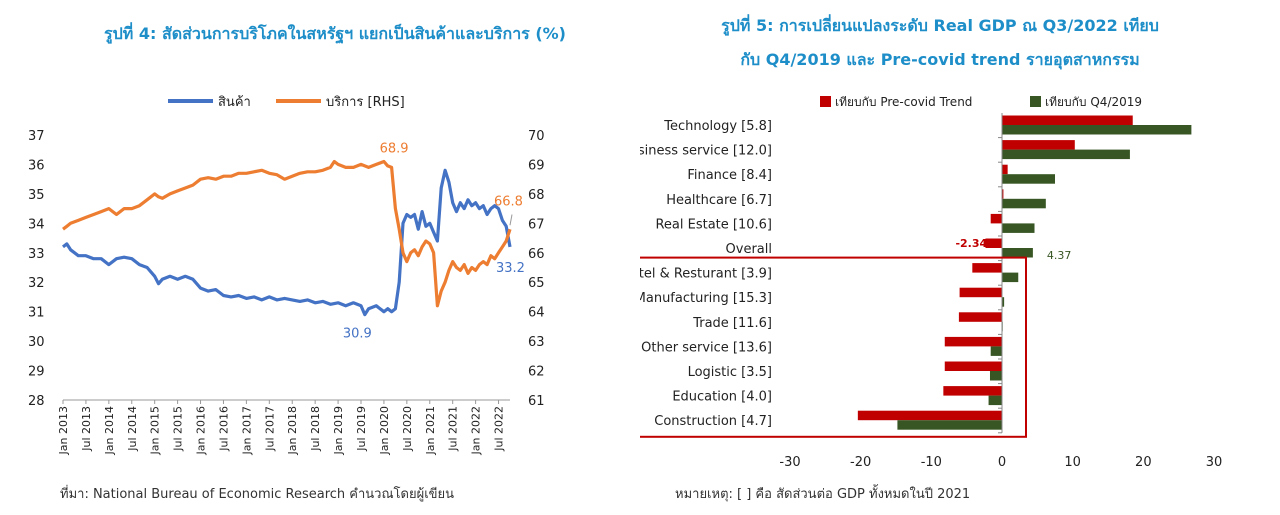 This screenshot has width=1280, height=515. What do you see at coordinates (971, 243) in the screenshot?
I see `data-label-overall-precovid: -2.34` at bounding box center [971, 243].